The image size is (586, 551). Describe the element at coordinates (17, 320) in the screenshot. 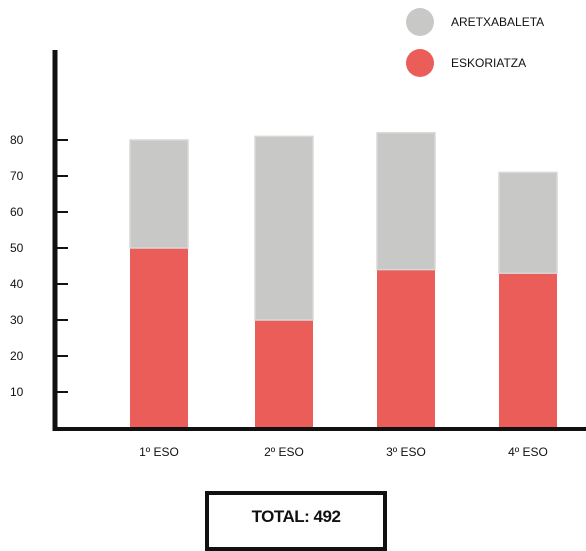

I see `y-tick-label-30: 30` at that location.